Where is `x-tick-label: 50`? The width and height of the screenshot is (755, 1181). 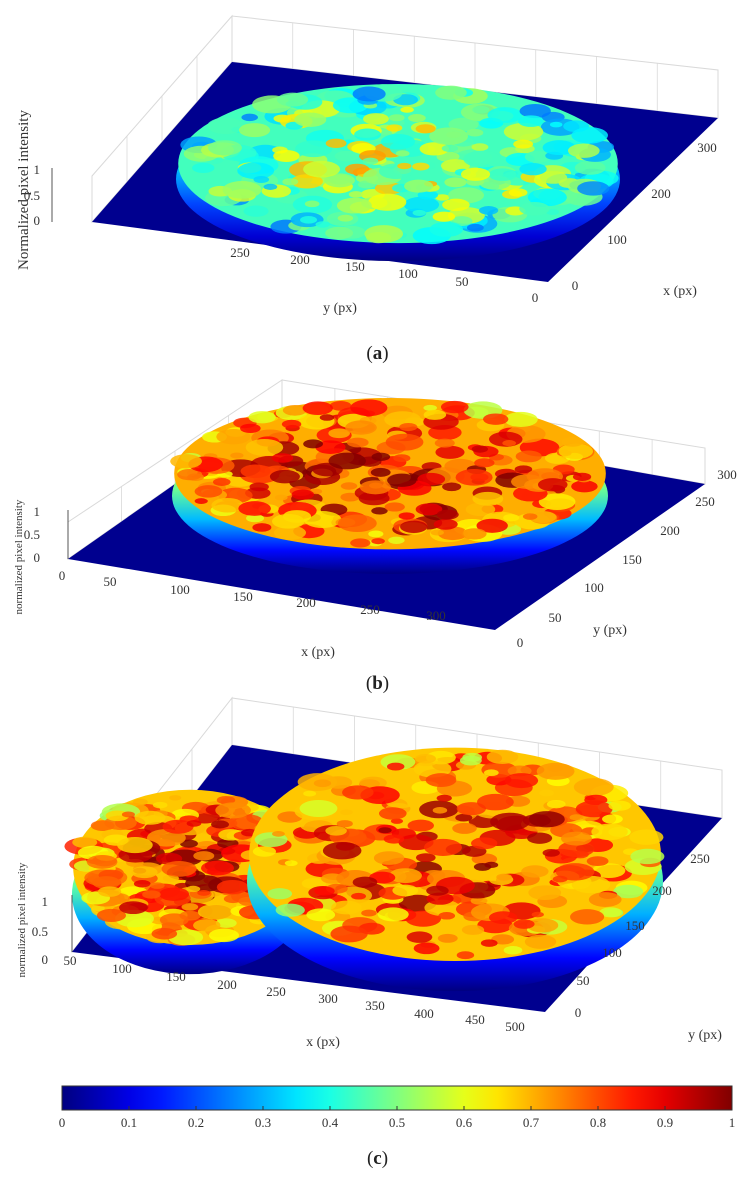 x-tick-label: 50 is located at coordinates (70, 960).